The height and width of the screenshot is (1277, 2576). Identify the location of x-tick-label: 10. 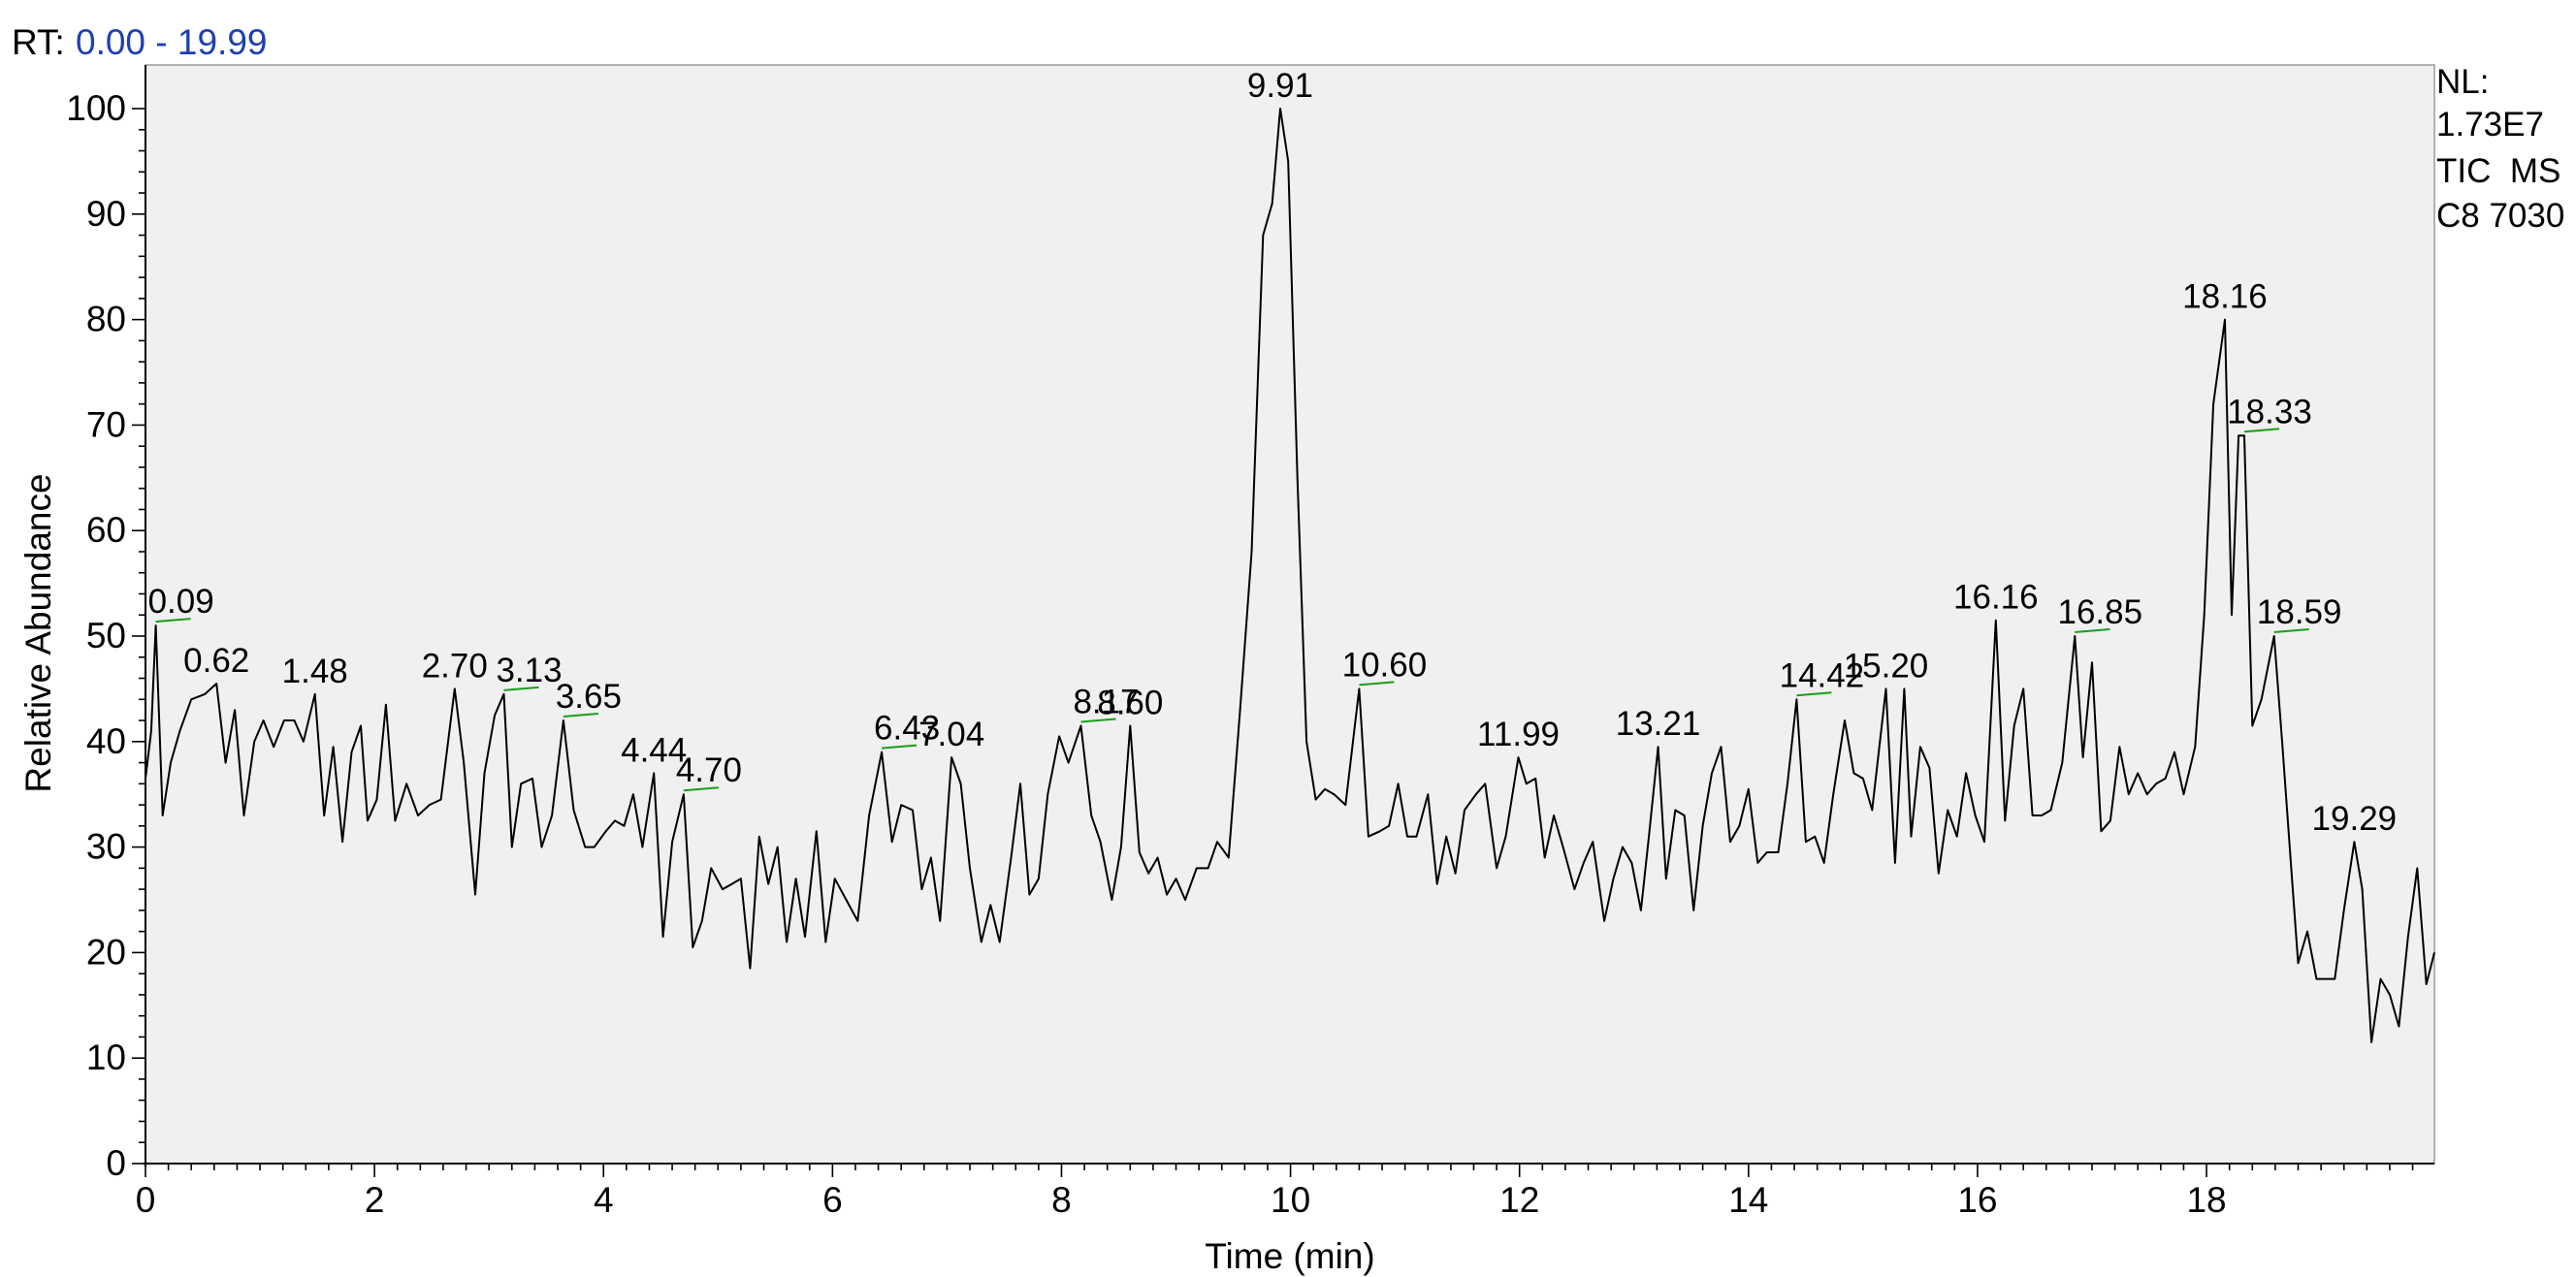
(1290, 1200).